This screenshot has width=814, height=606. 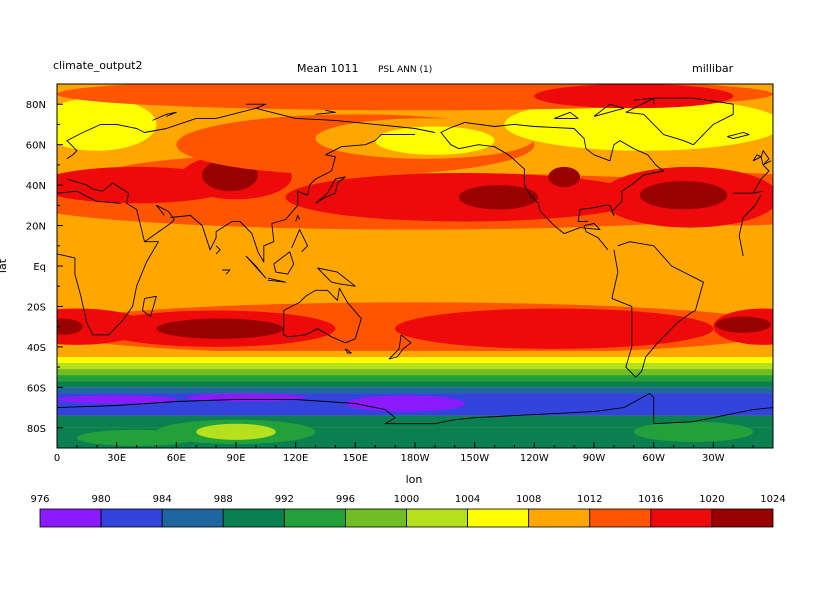 What do you see at coordinates (235, 458) in the screenshot?
I see `x-tick-label: 90E` at bounding box center [235, 458].